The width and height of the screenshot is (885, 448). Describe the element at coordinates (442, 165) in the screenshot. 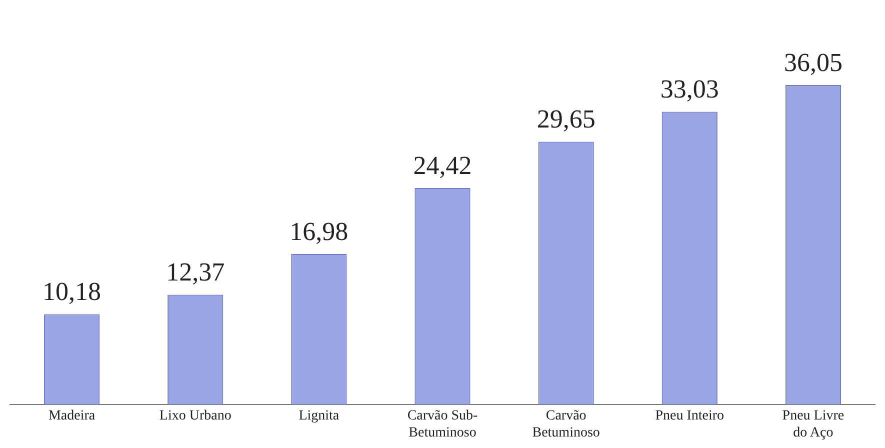

I see `data-label: 24,42` at that location.